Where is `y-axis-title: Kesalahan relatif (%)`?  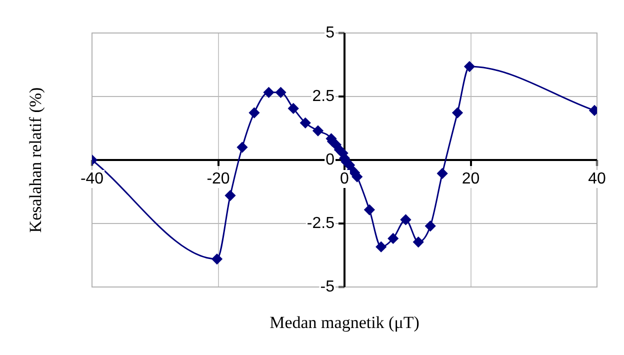
y-axis-title: Kesalahan relatif (%) is located at coordinates (36, 160).